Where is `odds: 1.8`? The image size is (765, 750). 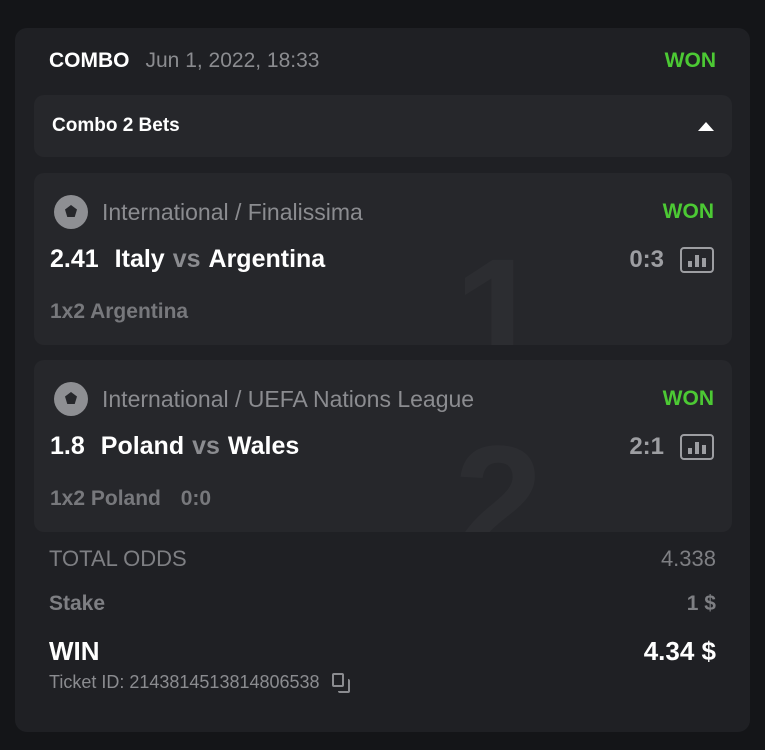
odds: 1.8 is located at coordinates (67, 446).